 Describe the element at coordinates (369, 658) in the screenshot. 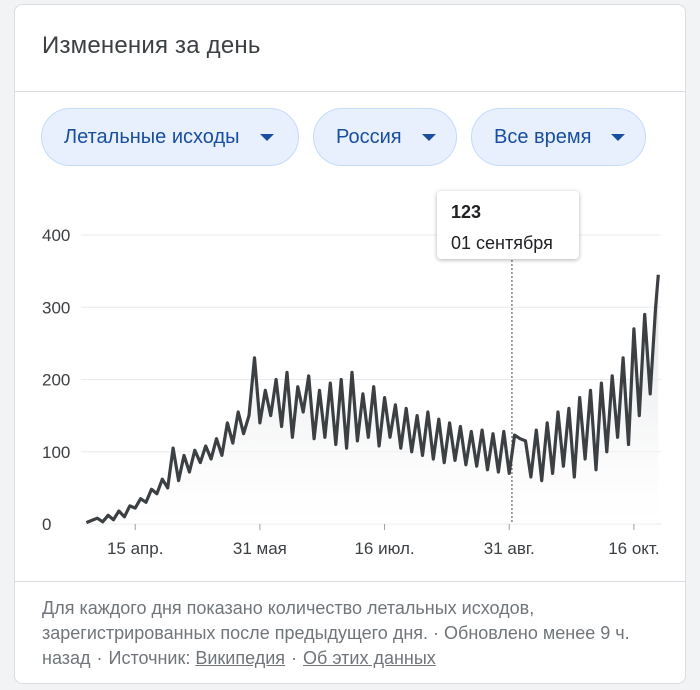

I see `about-data-link: Об этих данных` at that location.